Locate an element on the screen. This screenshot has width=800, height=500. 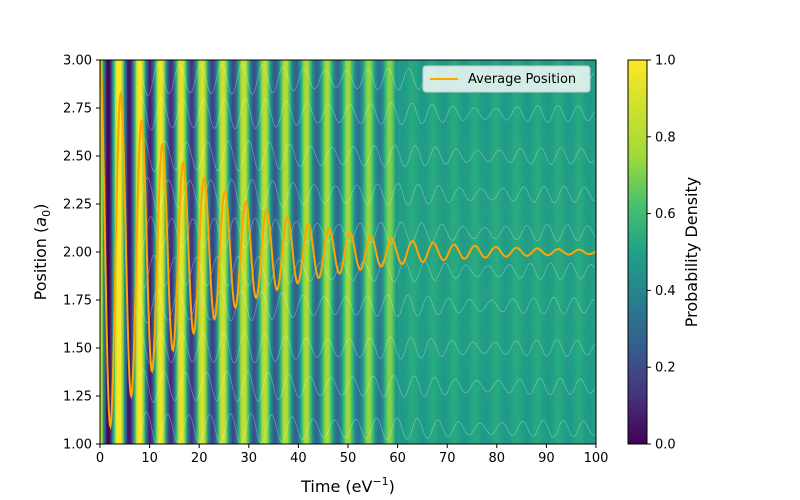
x-tick-label: 100 is located at coordinates (596, 458).